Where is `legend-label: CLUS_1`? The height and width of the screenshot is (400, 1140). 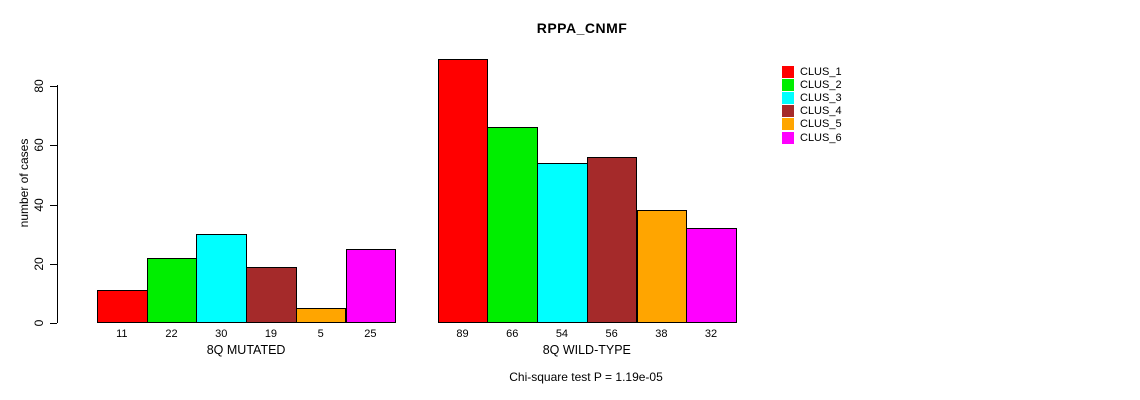
legend-label: CLUS_1 is located at coordinates (821, 71).